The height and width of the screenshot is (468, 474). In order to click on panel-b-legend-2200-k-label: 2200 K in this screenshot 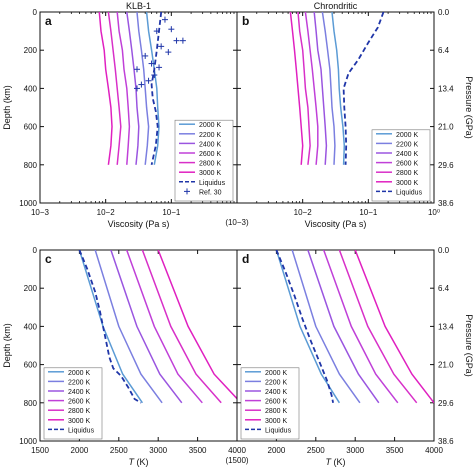, I will do `click(407, 144)`.